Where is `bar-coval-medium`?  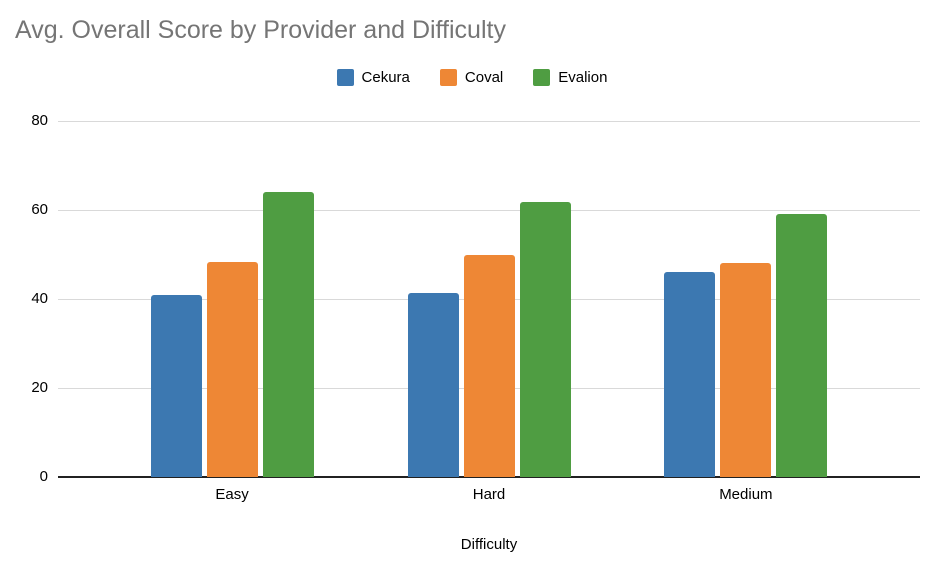
bar-coval-medium is located at coordinates (746, 369).